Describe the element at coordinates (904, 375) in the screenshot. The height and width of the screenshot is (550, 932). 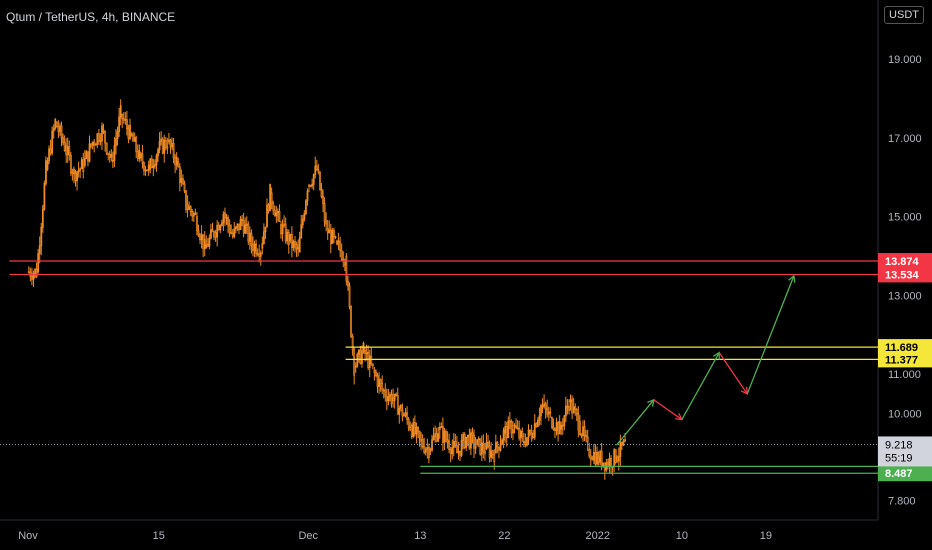
I see `y-tick-label: 11.000` at that location.